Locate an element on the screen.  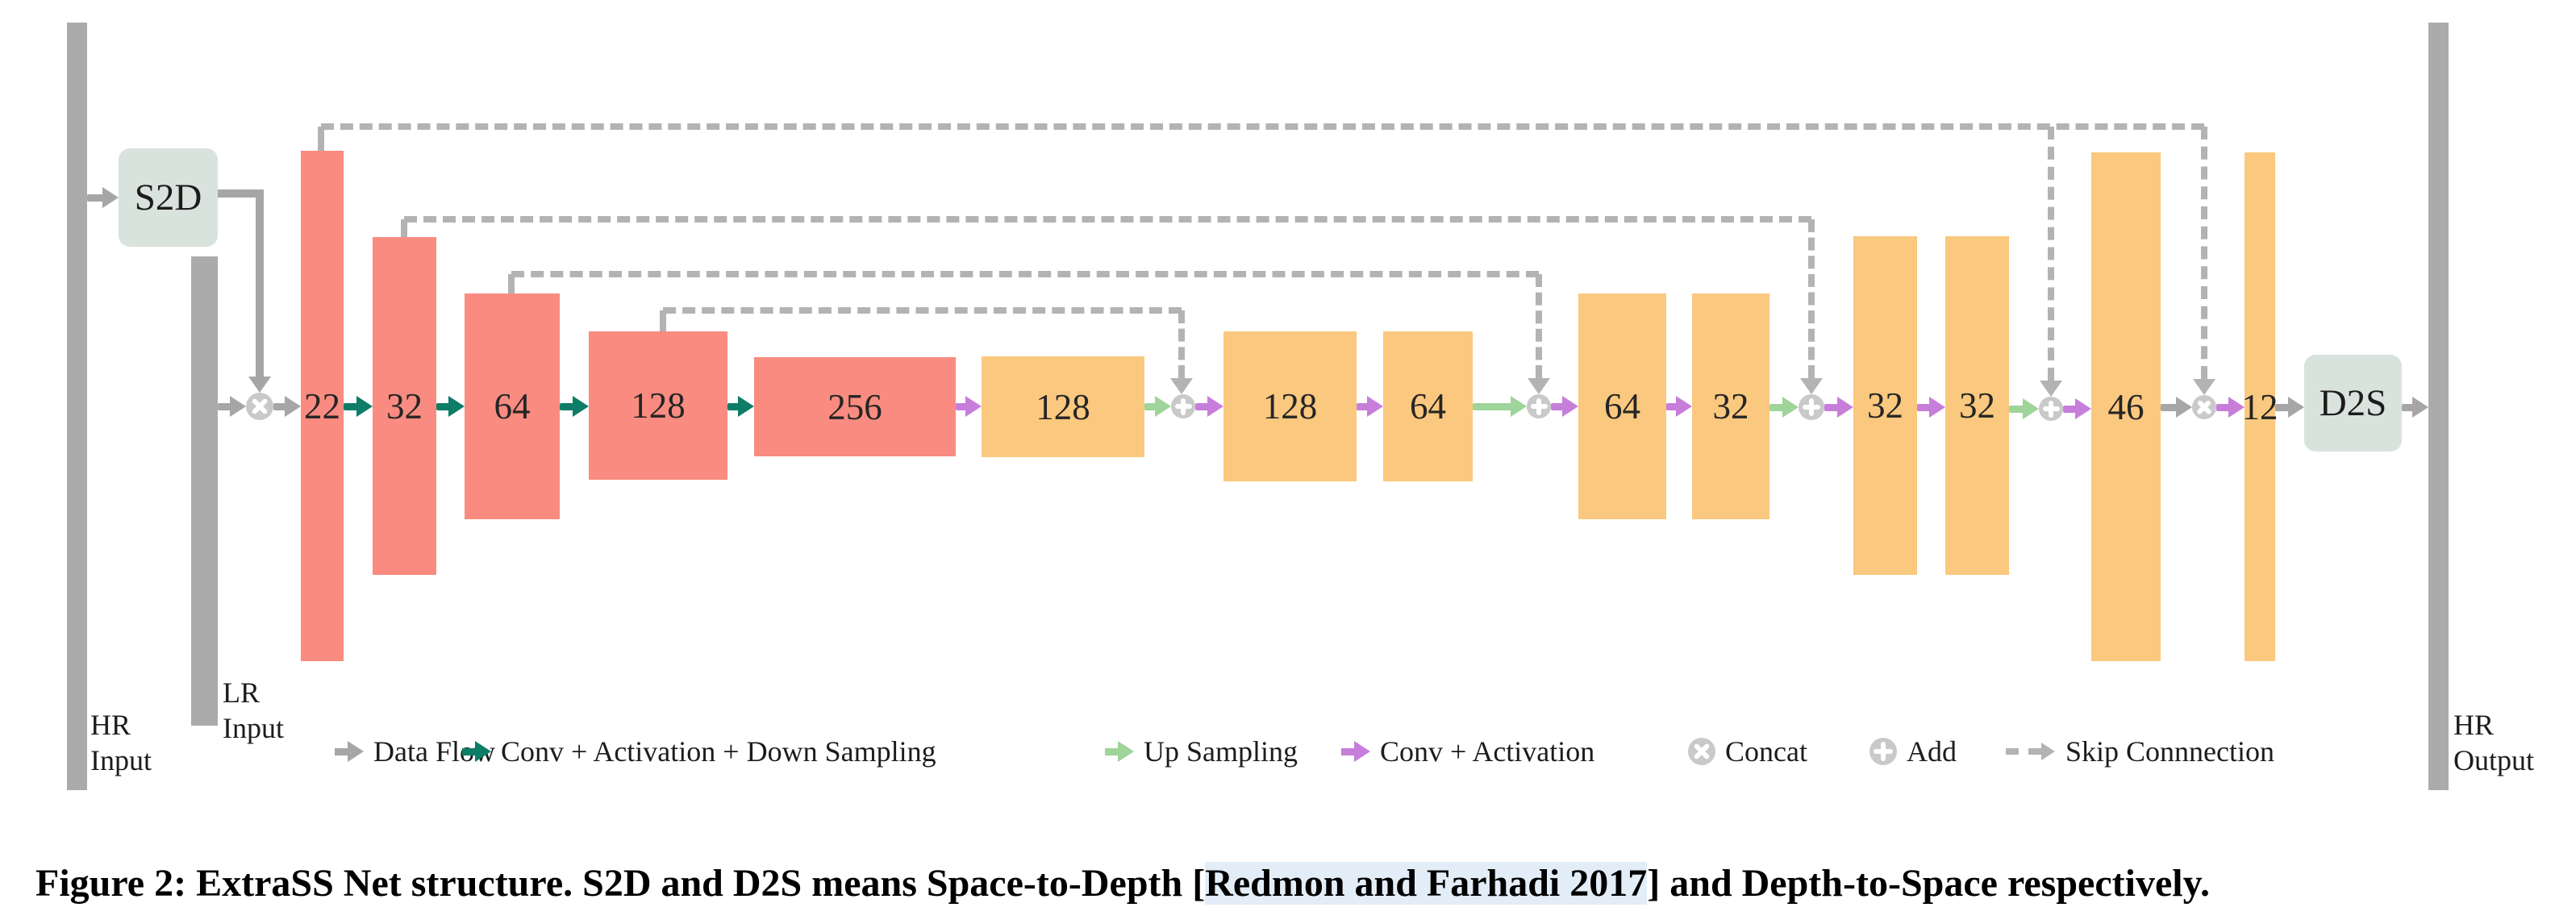
hr-output-bar is located at coordinates (2438, 406).